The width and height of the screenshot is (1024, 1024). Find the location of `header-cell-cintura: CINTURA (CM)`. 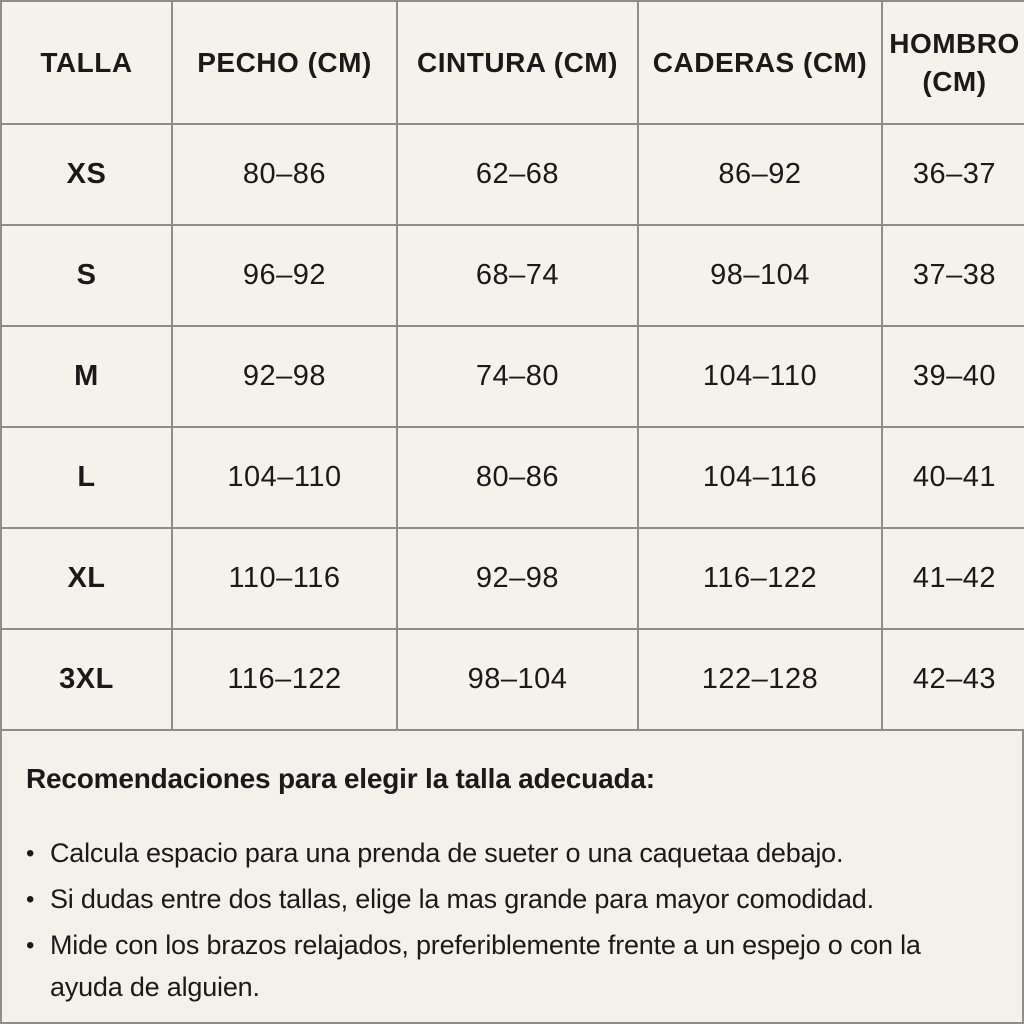

header-cell-cintura: CINTURA (CM) is located at coordinates (517, 63).